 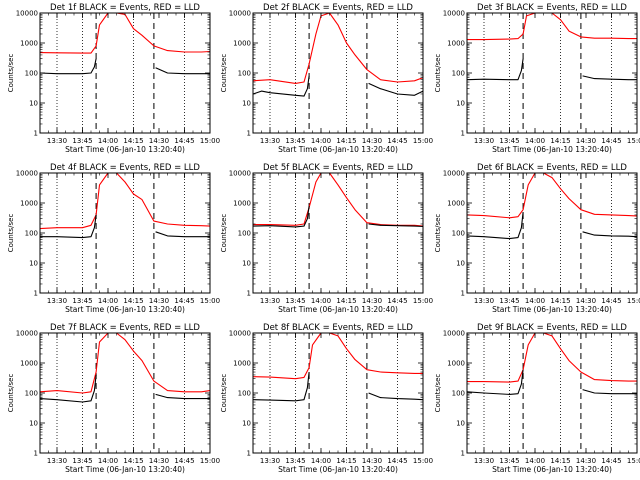 What do you see at coordinates (125, 168) in the screenshot?
I see `chart-title: Det 4f BLACK = Events, RED = LLD` at bounding box center [125, 168].